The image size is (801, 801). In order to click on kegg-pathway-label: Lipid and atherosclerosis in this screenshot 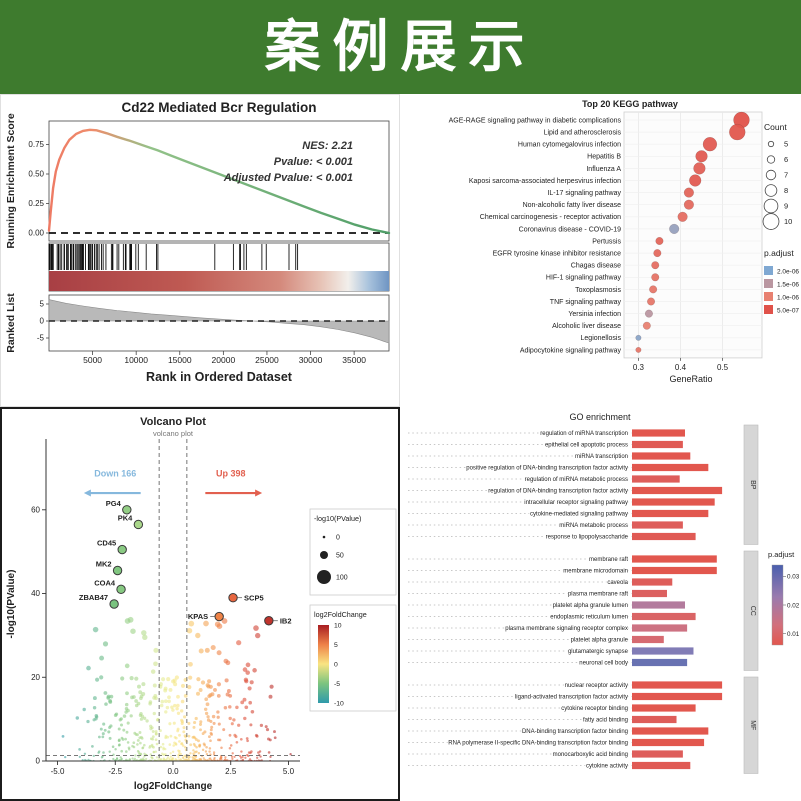, I will do `click(583, 133)`.